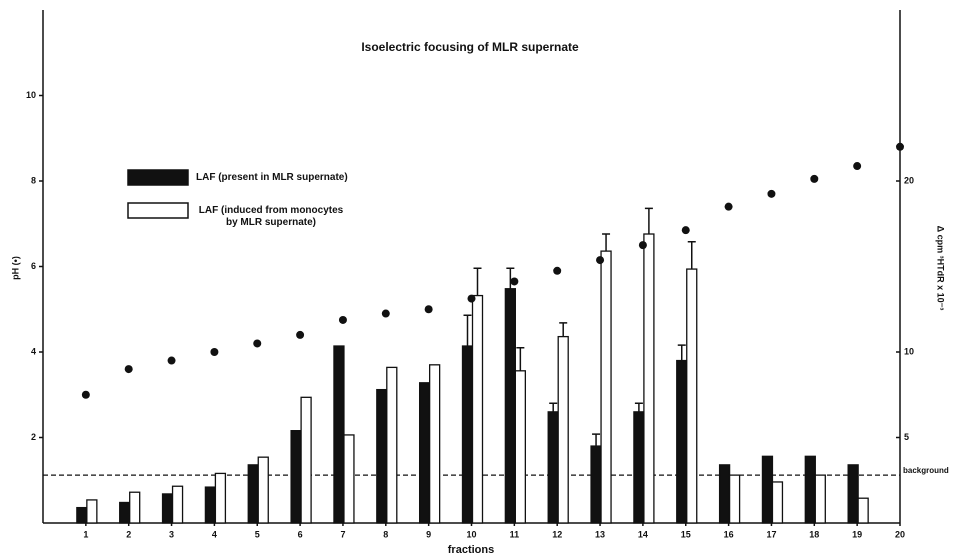 The height and width of the screenshot is (558, 958). Describe the element at coordinates (909, 351) in the screenshot. I see `y2-tick-label: 10` at that location.